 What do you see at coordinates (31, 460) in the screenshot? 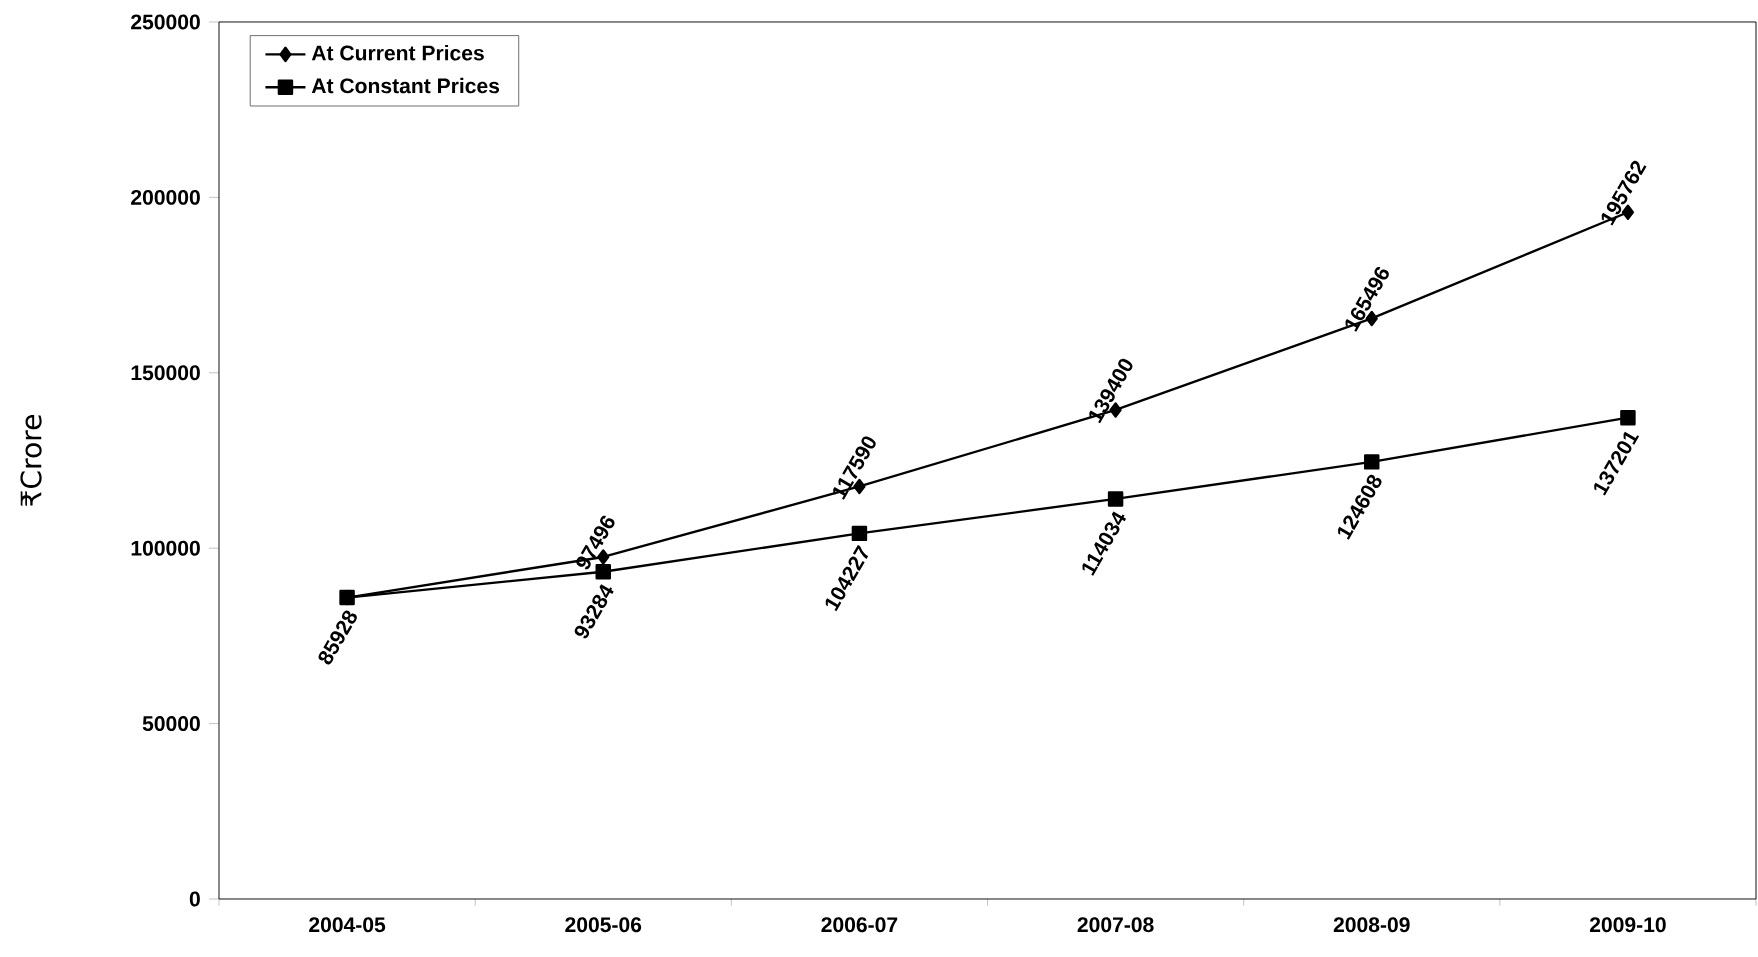
I see `y-axis-title: ₹Crore` at bounding box center [31, 460].